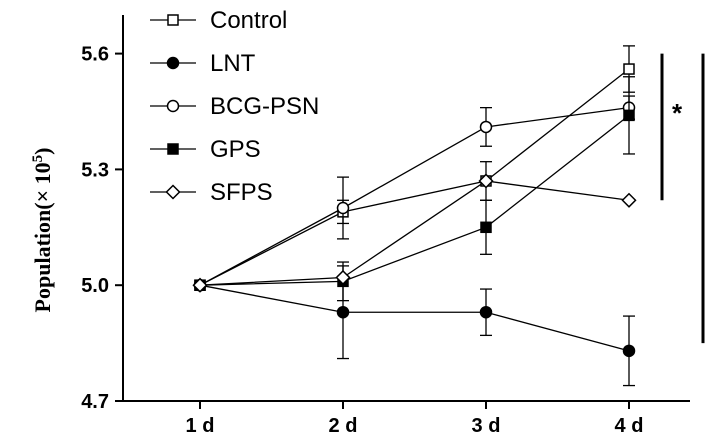 The height and width of the screenshot is (441, 718). I want to click on x-tick-label: 1 d, so click(200, 426).